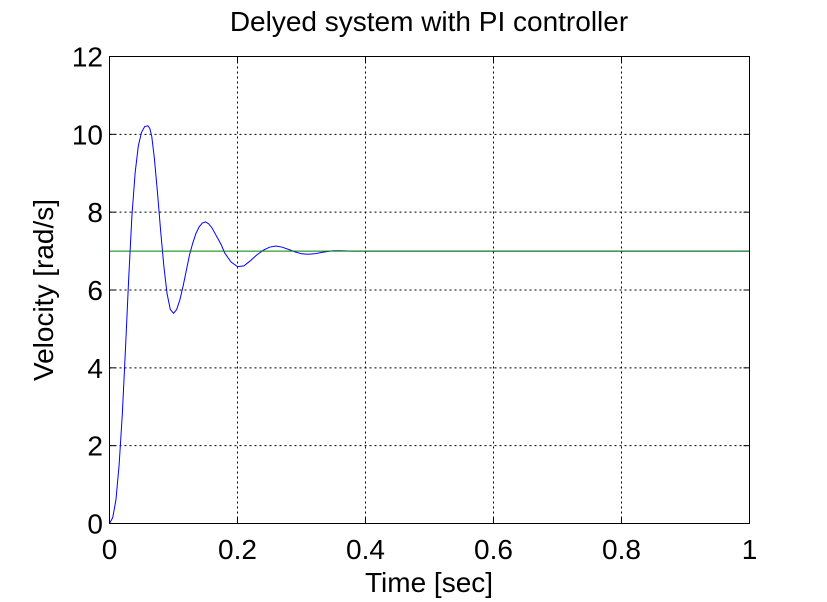 This screenshot has height=602, width=827. Describe the element at coordinates (95, 290) in the screenshot. I see `y-tick-label: 6` at that location.